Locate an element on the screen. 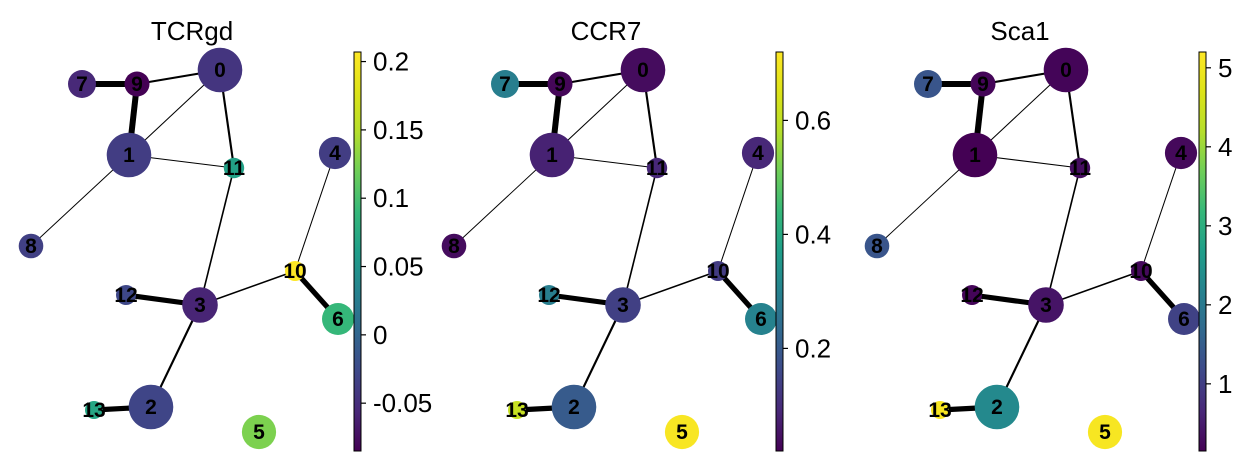 This screenshot has height=466, width=1253. node-label-0: 0 is located at coordinates (643, 70).